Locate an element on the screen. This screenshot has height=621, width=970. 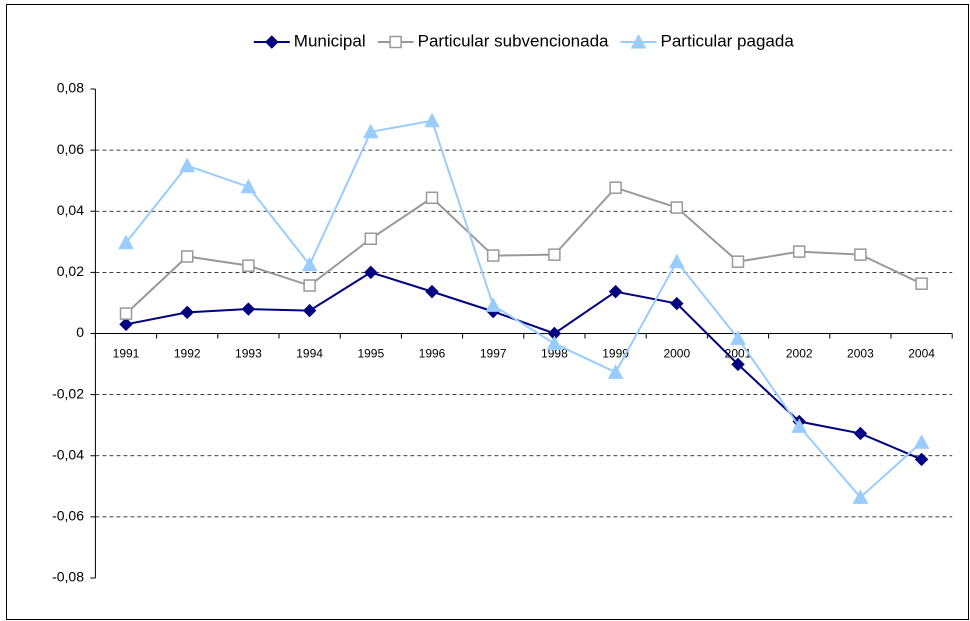
legend-label: Particular pagada is located at coordinates (728, 40).